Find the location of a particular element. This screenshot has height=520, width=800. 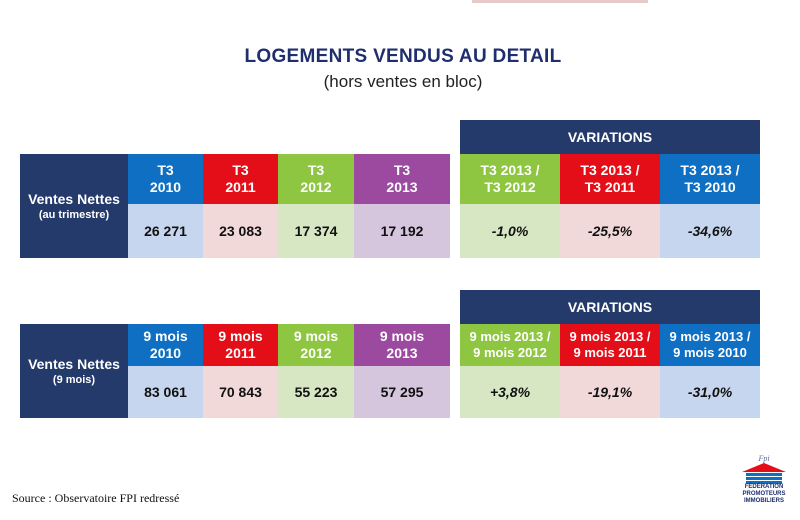

t2-value-2012: 55 223 is located at coordinates (316, 392).